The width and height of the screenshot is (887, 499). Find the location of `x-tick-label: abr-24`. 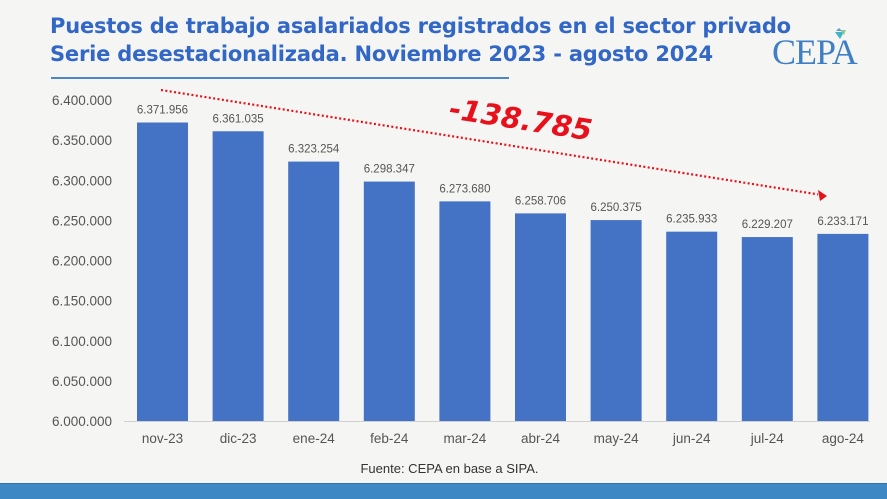

x-tick-label: abr-24 is located at coordinates (541, 438).